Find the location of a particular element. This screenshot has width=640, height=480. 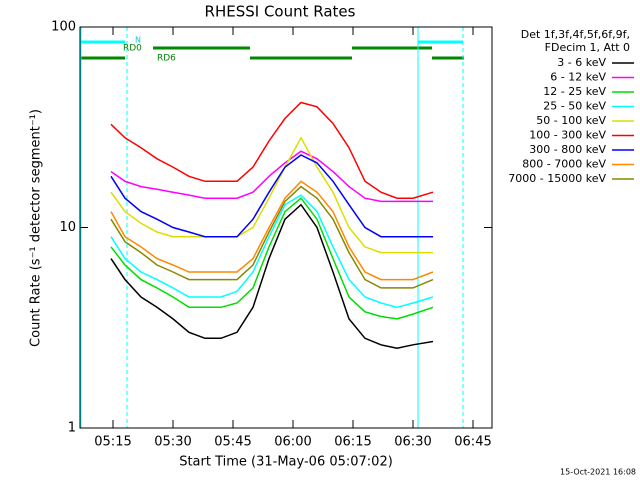

legend-label: 12 - 25 keV is located at coordinates (574, 91).